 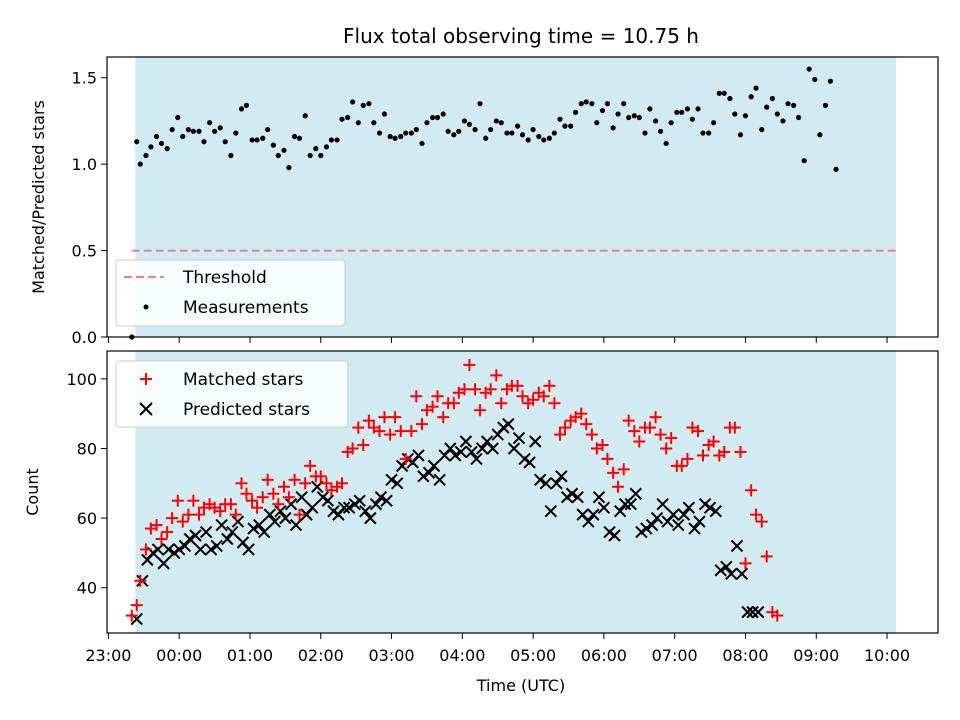 I want to click on bottom-legend: Matched stars Predicted stars, so click(x=232, y=394).